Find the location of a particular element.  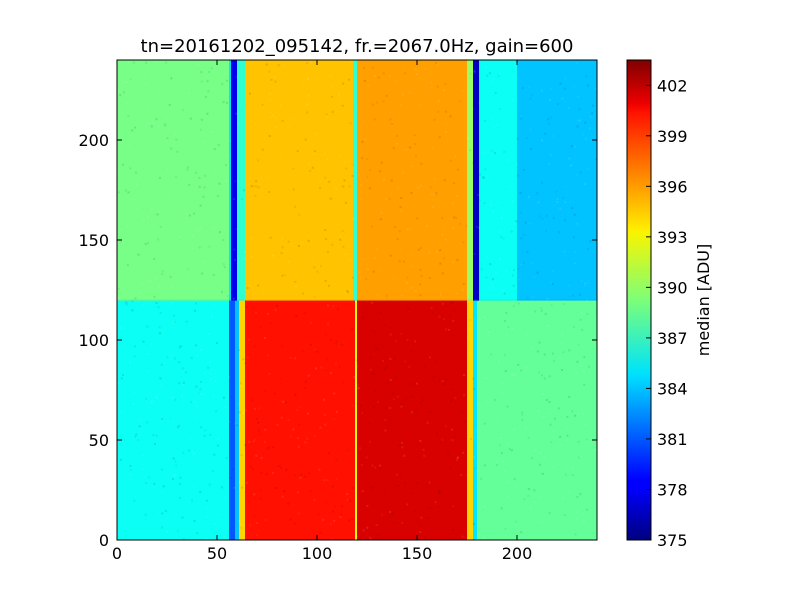

colorbar is located at coordinates (639, 300).